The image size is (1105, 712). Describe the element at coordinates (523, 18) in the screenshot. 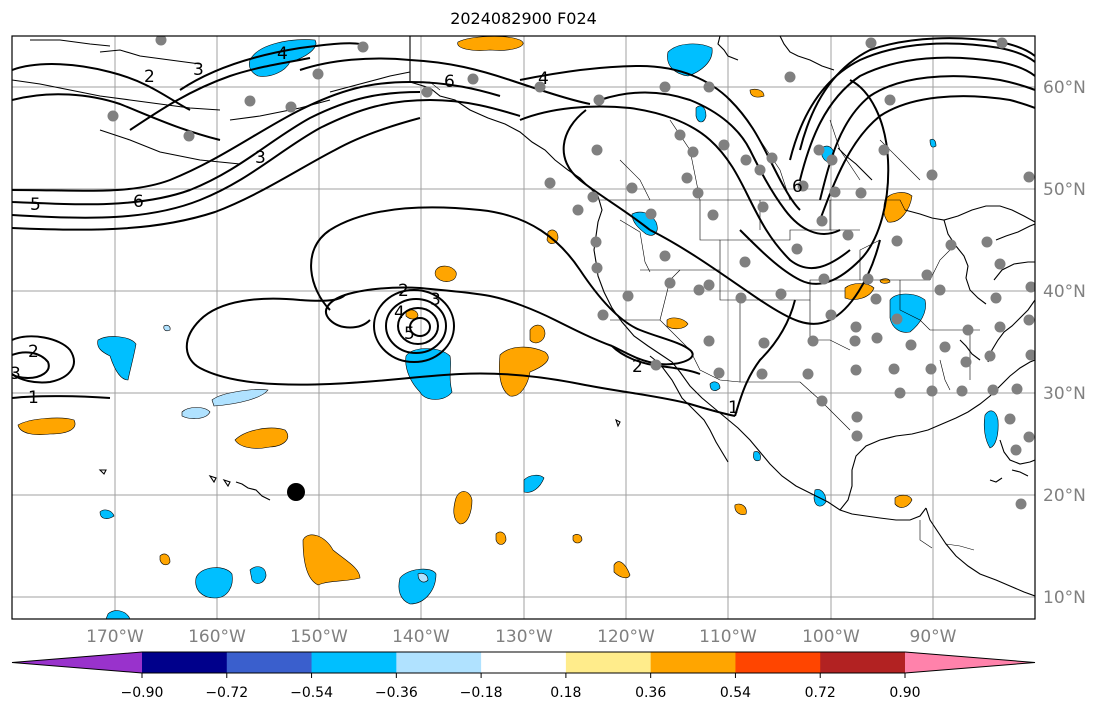

I see `chart-title: 2024082900 F024` at that location.